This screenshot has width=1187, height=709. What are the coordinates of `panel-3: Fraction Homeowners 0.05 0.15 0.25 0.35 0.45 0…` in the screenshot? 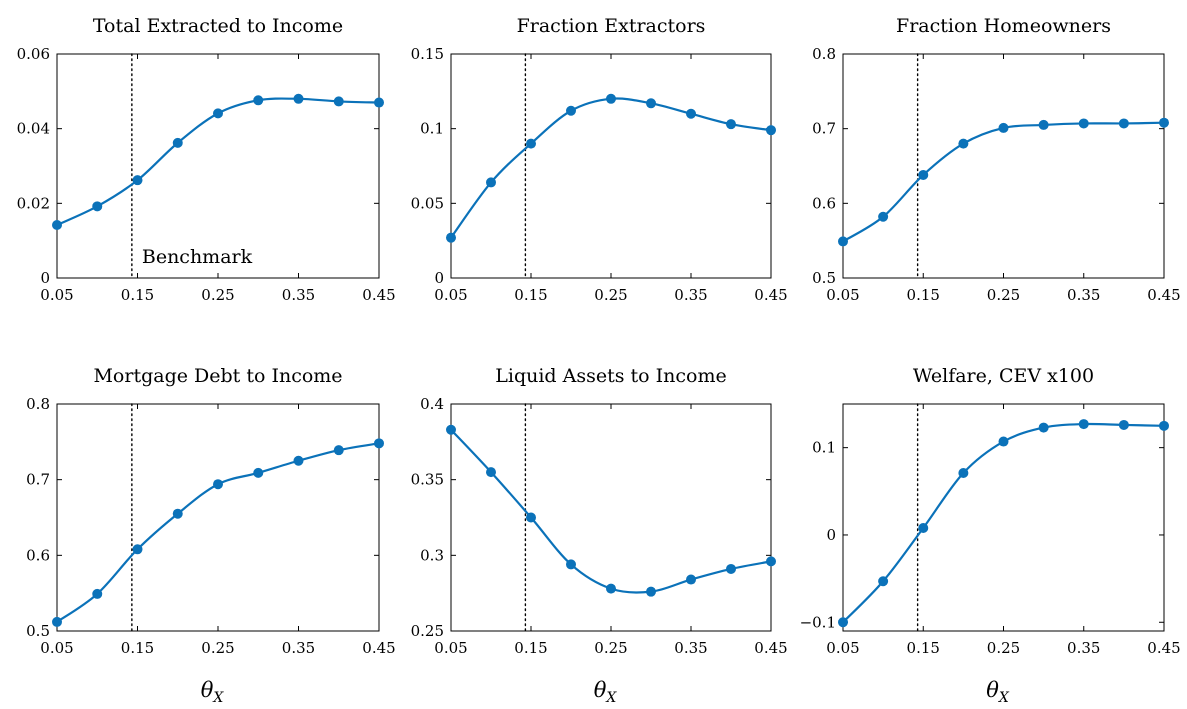 It's located at (996, 159).